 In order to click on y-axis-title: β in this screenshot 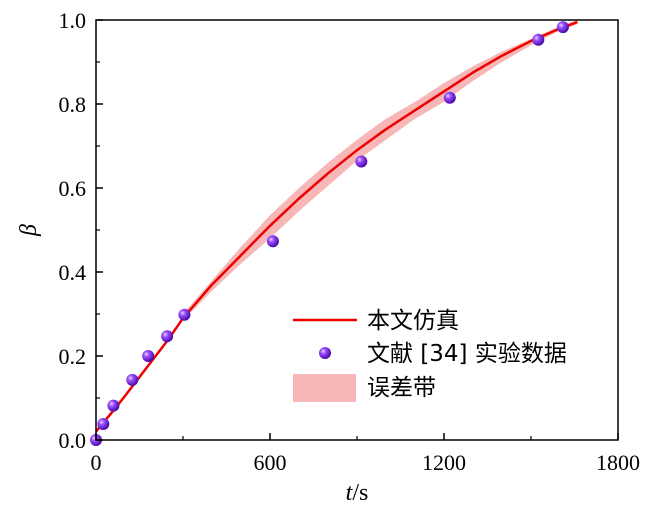, I will do `click(29, 230)`.